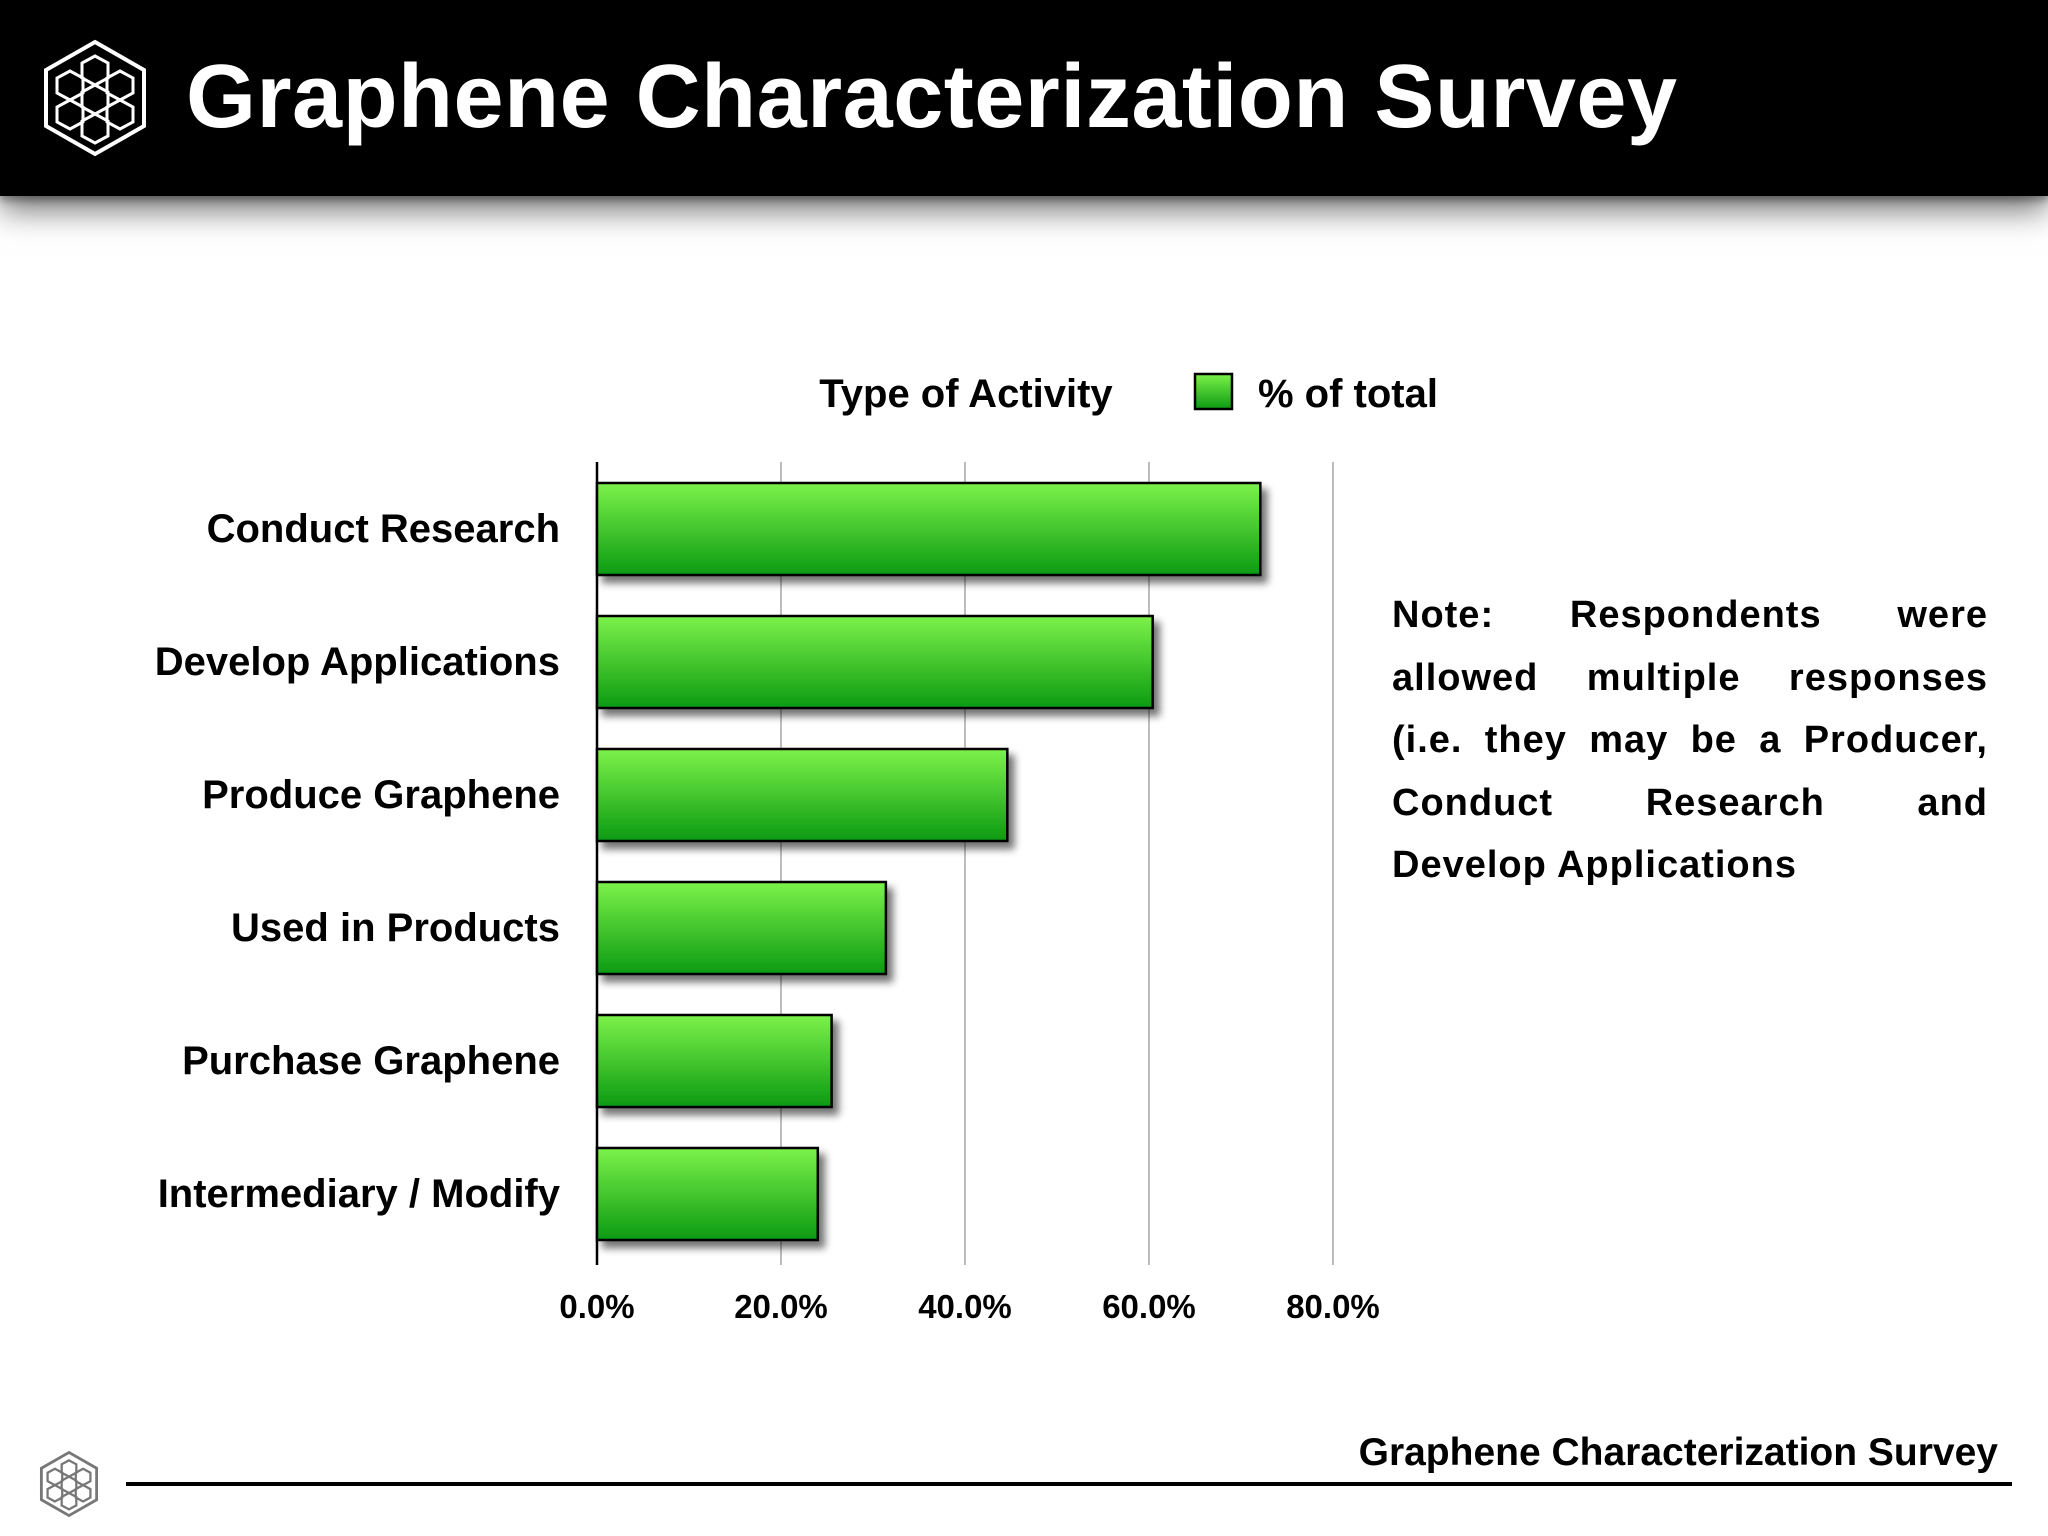 The height and width of the screenshot is (1536, 2048). Describe the element at coordinates (932, 97) in the screenshot. I see `page-title: Graphene Characterization Survey` at that location.